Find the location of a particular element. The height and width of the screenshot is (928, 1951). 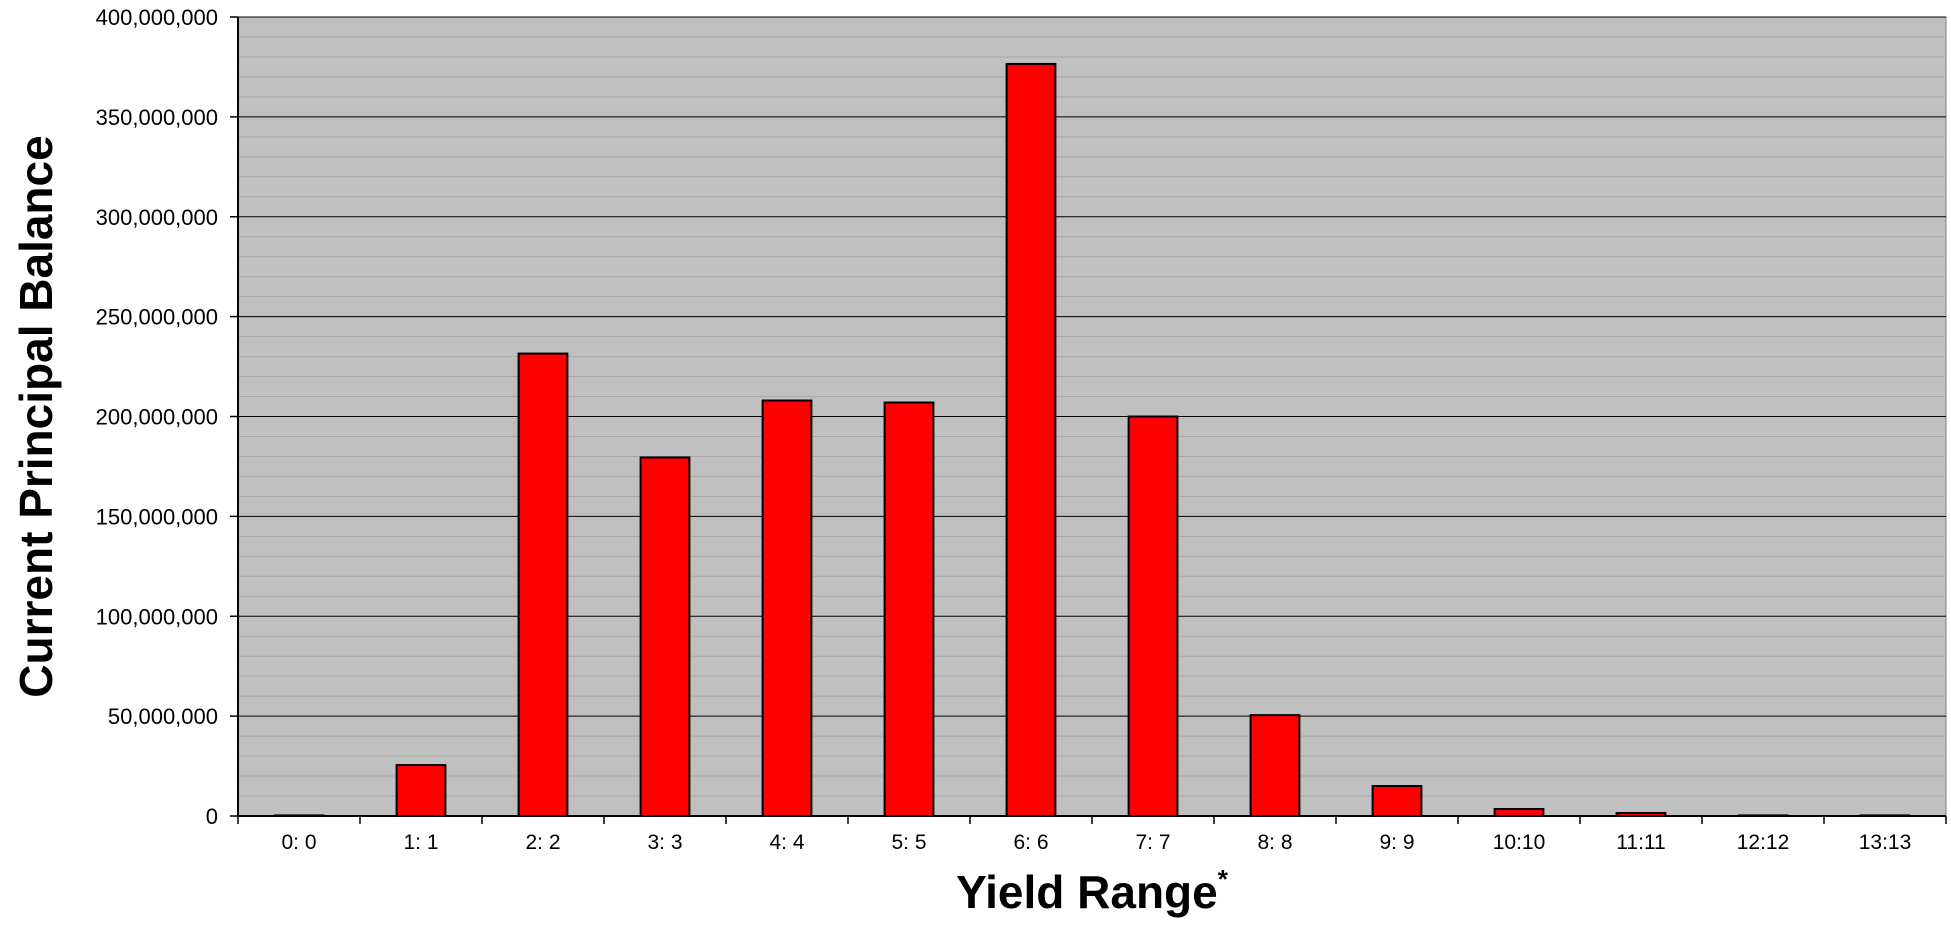

y-tick-label: 400,000,000 is located at coordinates (157, 17).